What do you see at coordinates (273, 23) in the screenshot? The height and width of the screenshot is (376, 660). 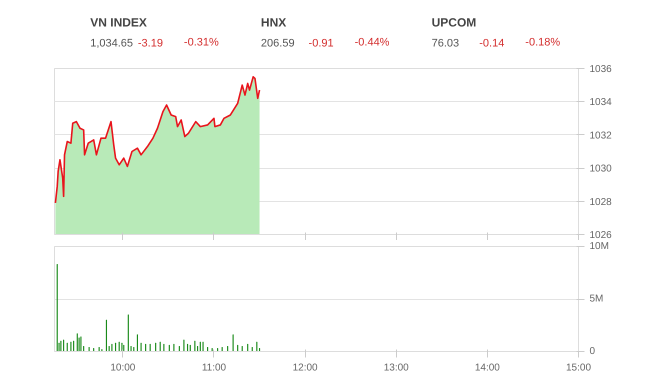 I see `category-label: HNX` at bounding box center [273, 23].